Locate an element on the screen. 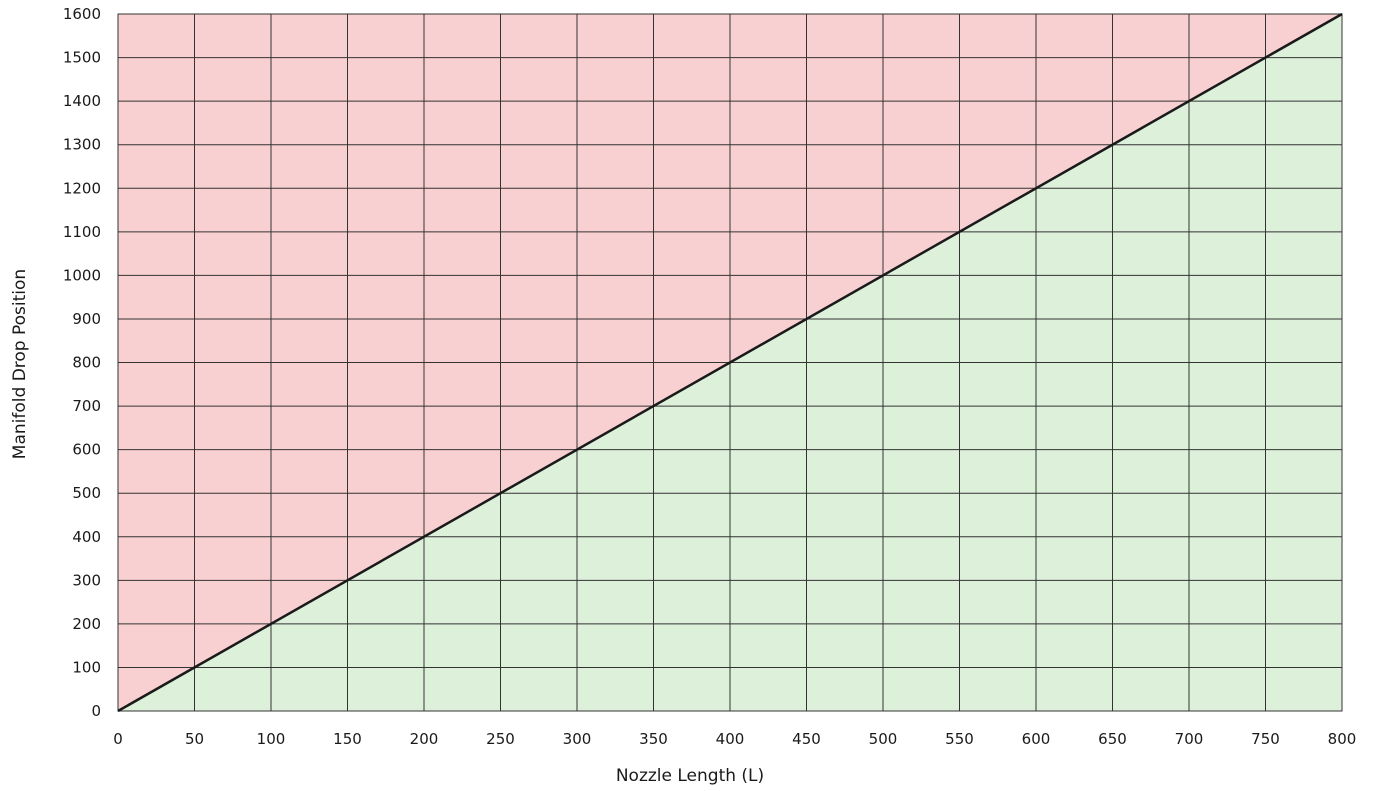 The width and height of the screenshot is (1378, 791). x-tick-label: 100 is located at coordinates (271, 739).